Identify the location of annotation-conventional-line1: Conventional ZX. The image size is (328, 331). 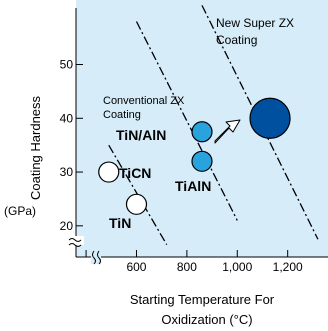
(144, 101).